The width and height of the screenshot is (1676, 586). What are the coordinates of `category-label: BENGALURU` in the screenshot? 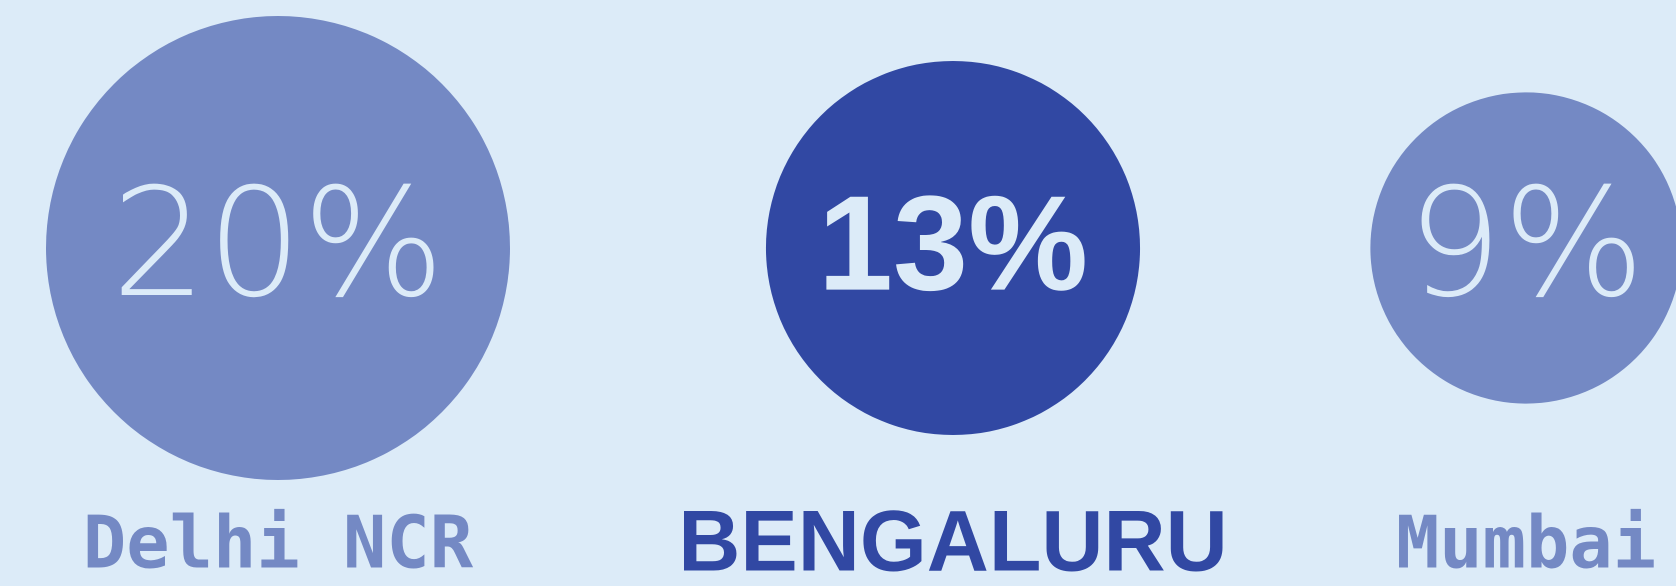 It's located at (952, 540).